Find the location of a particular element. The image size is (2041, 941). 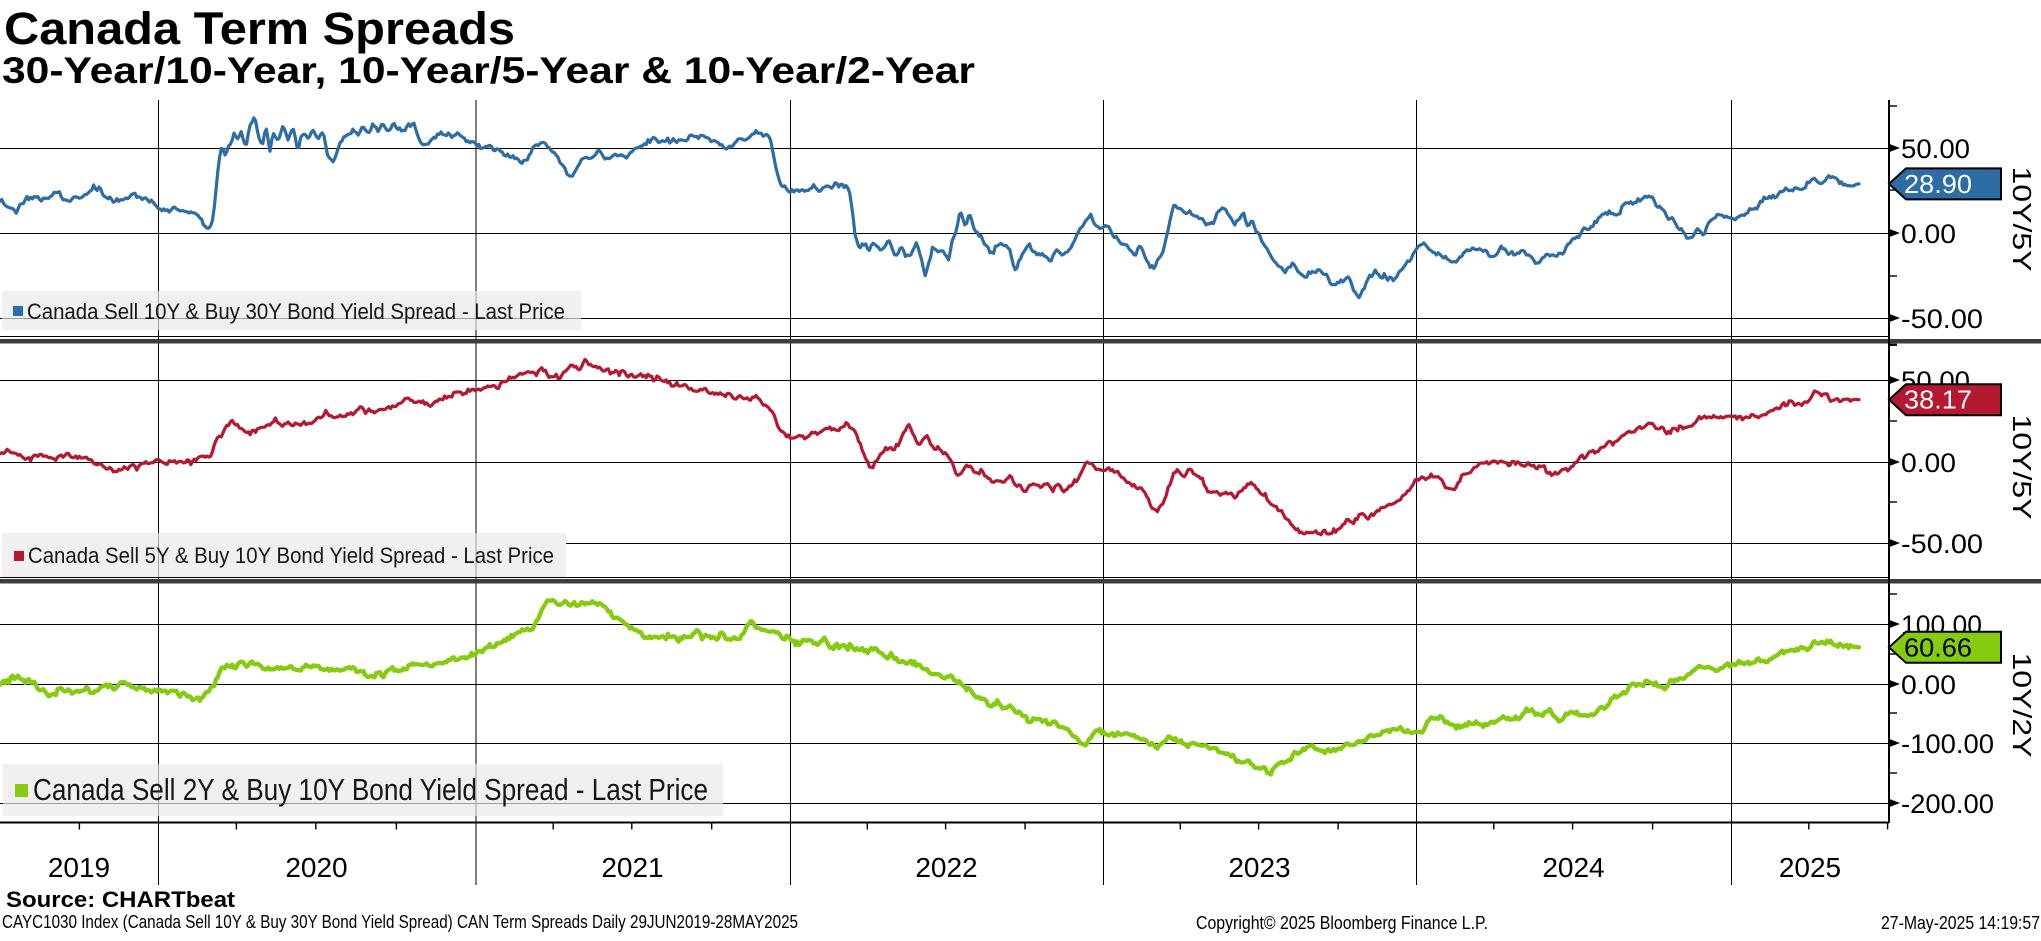

svg-text: 2024 is located at coordinates (1573, 867).